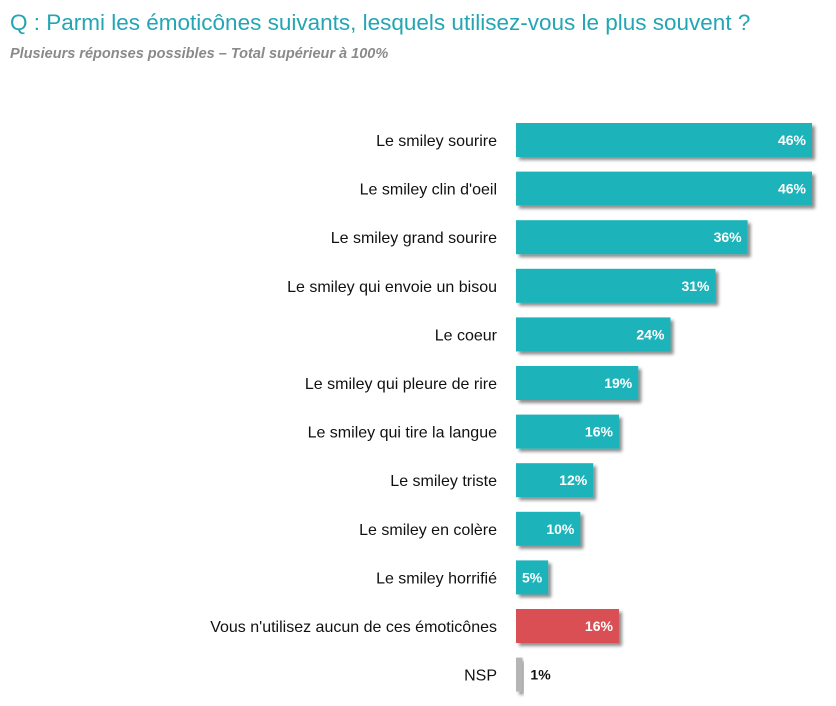  What do you see at coordinates (728, 237) in the screenshot?
I see `data-label: 36%` at bounding box center [728, 237].